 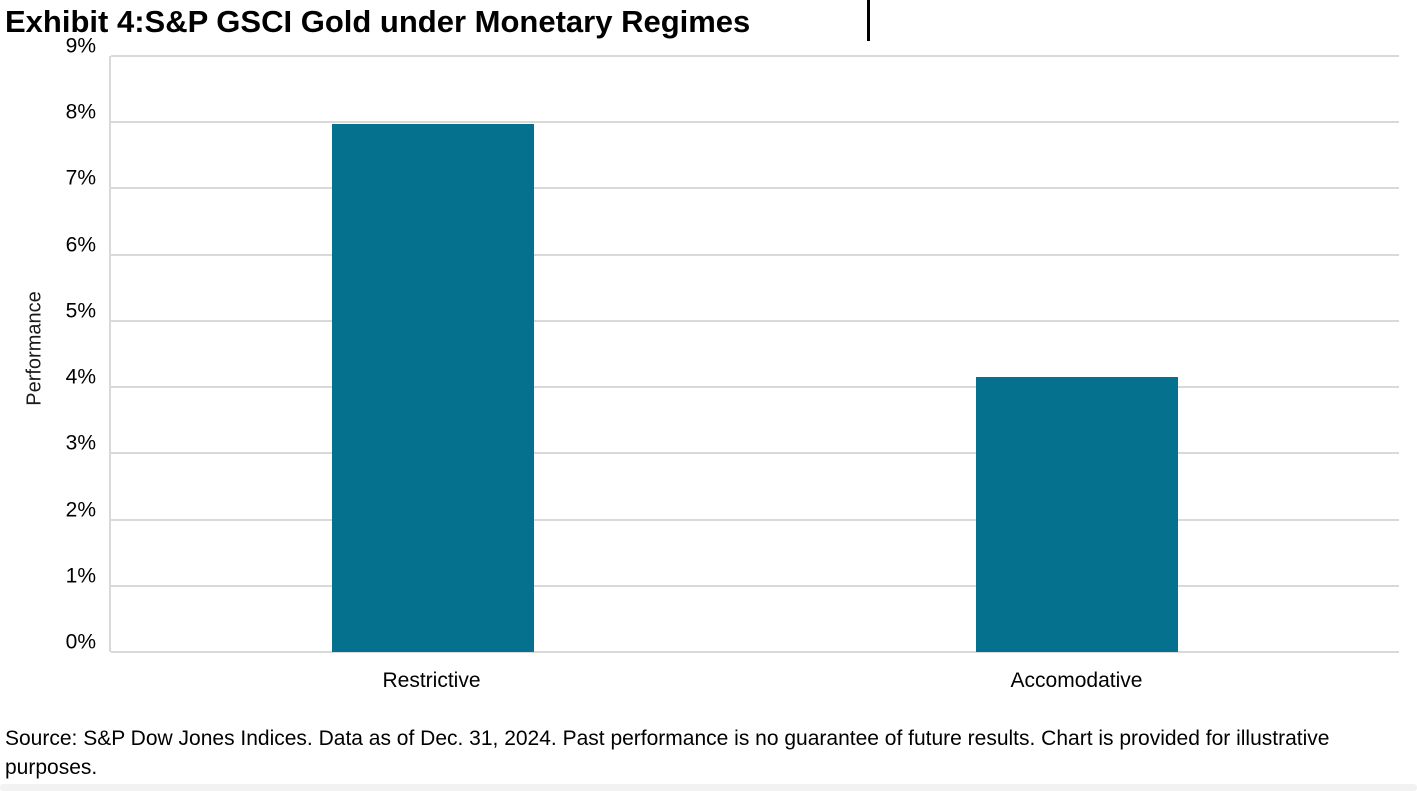 What do you see at coordinates (80, 642) in the screenshot?
I see `y-tick-label: 0%` at bounding box center [80, 642].